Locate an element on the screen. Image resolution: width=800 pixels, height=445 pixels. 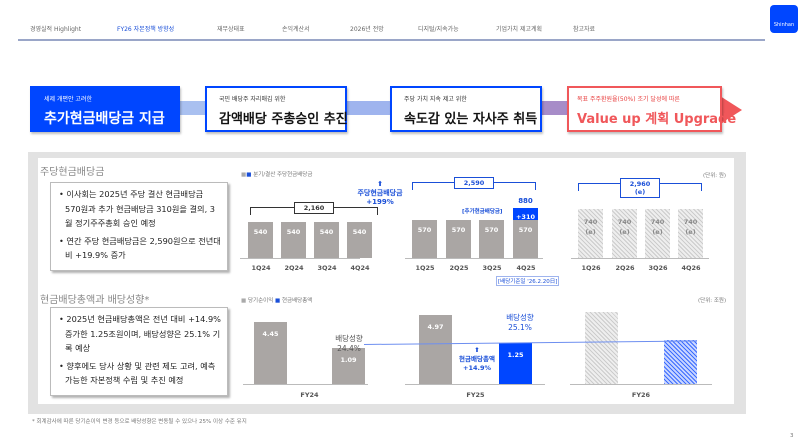
nav-divider is located at coordinates (391, 40).